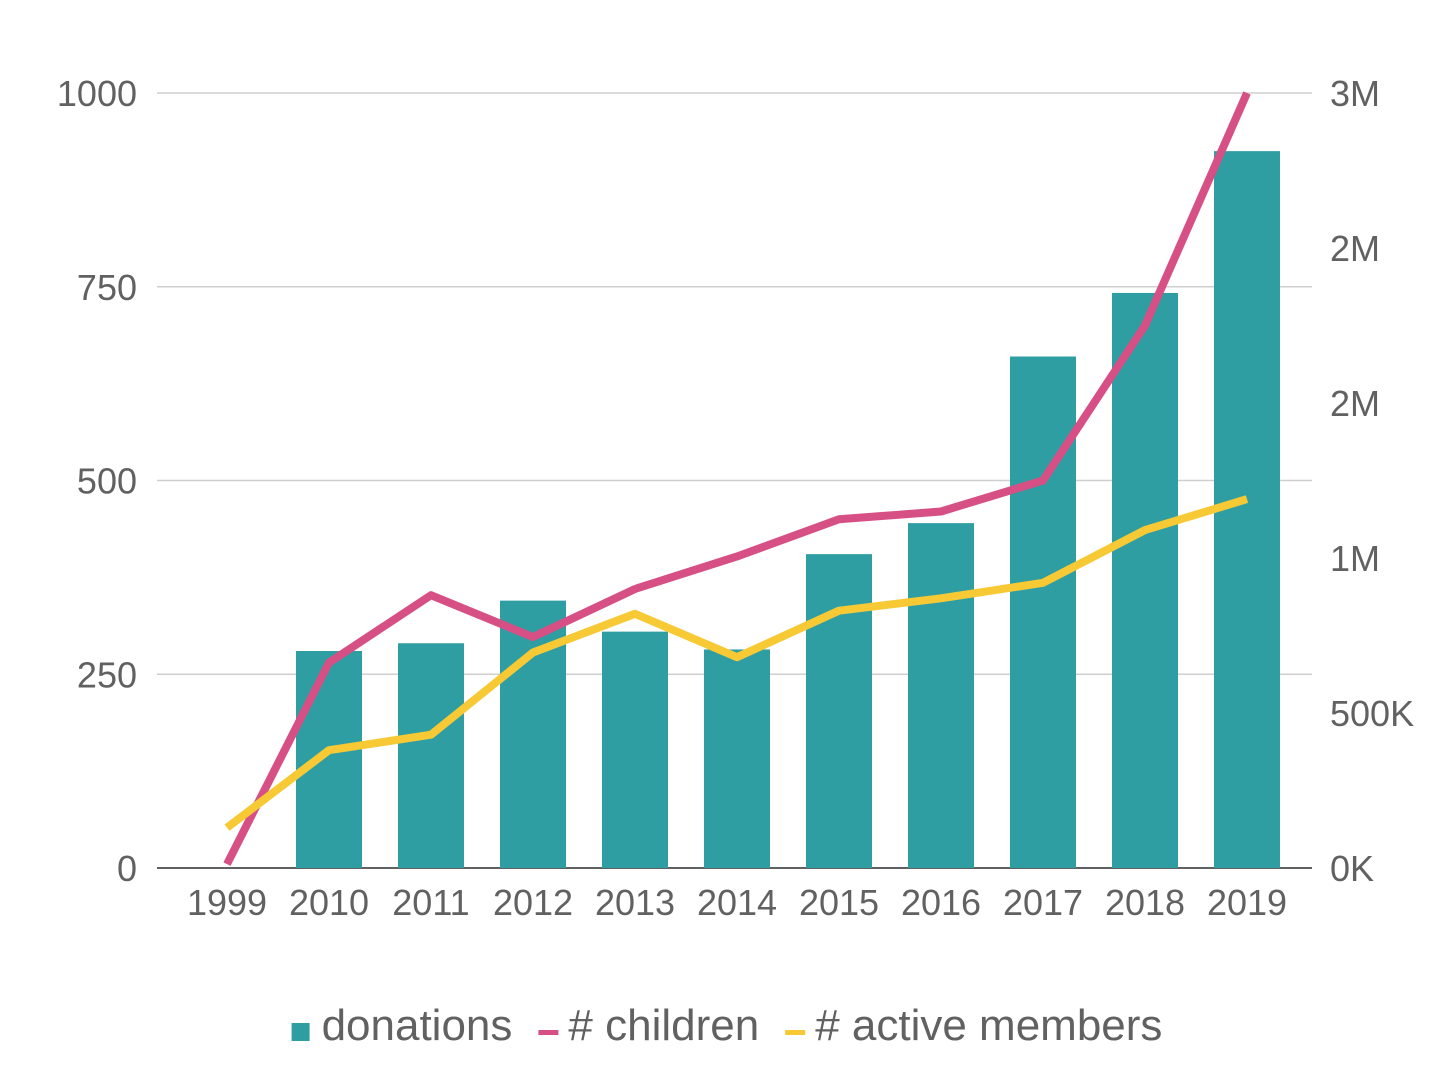  Describe the element at coordinates (1043, 612) in the screenshot. I see `bar-2017` at that location.